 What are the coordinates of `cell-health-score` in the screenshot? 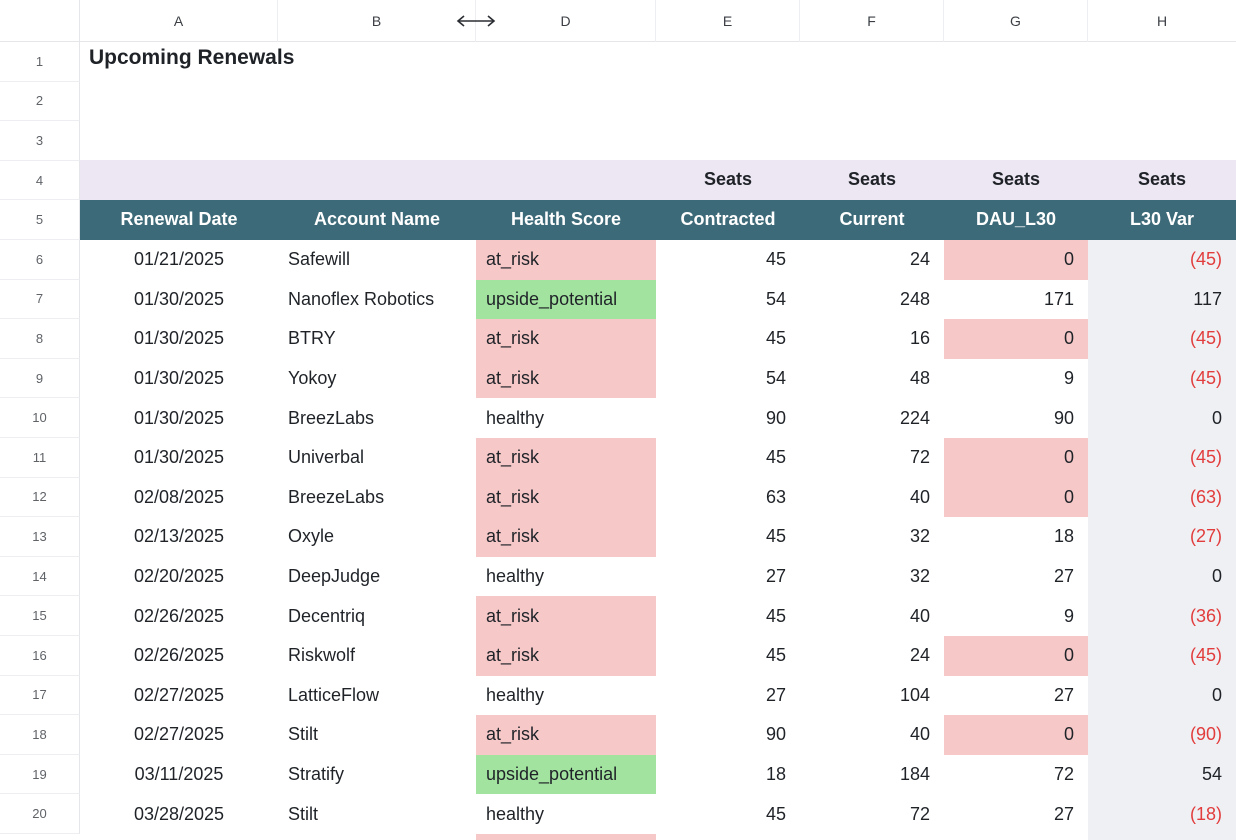 It's located at (566, 837).